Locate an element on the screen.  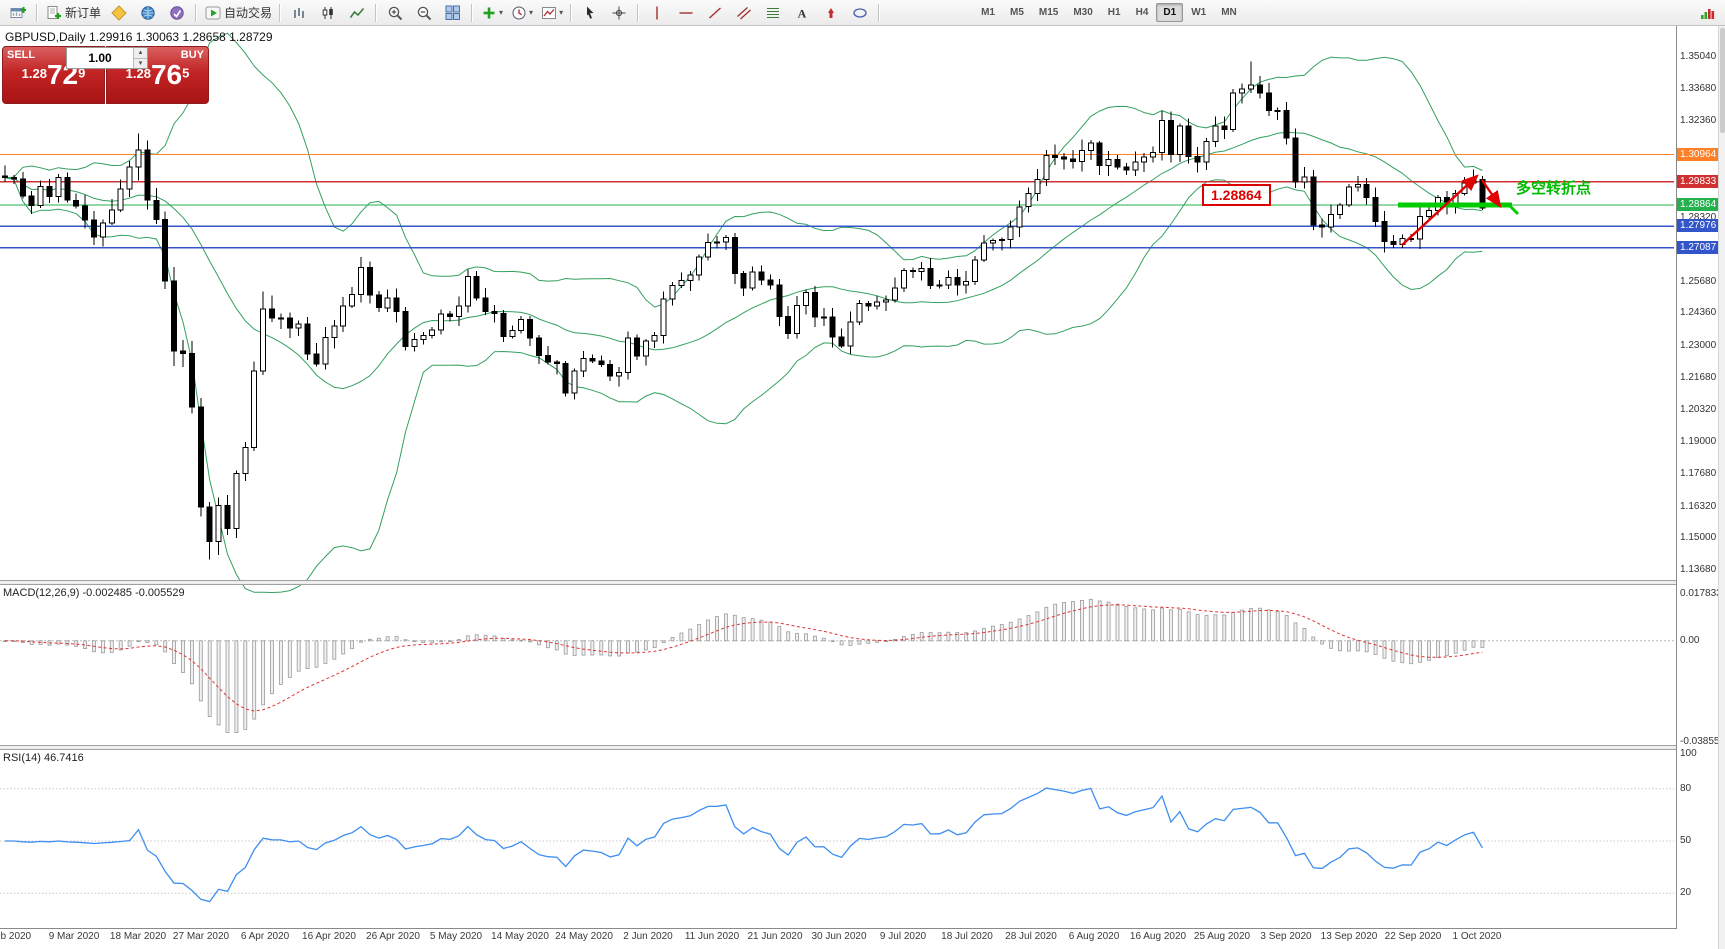
cursor-button is located at coordinates (590, 13).